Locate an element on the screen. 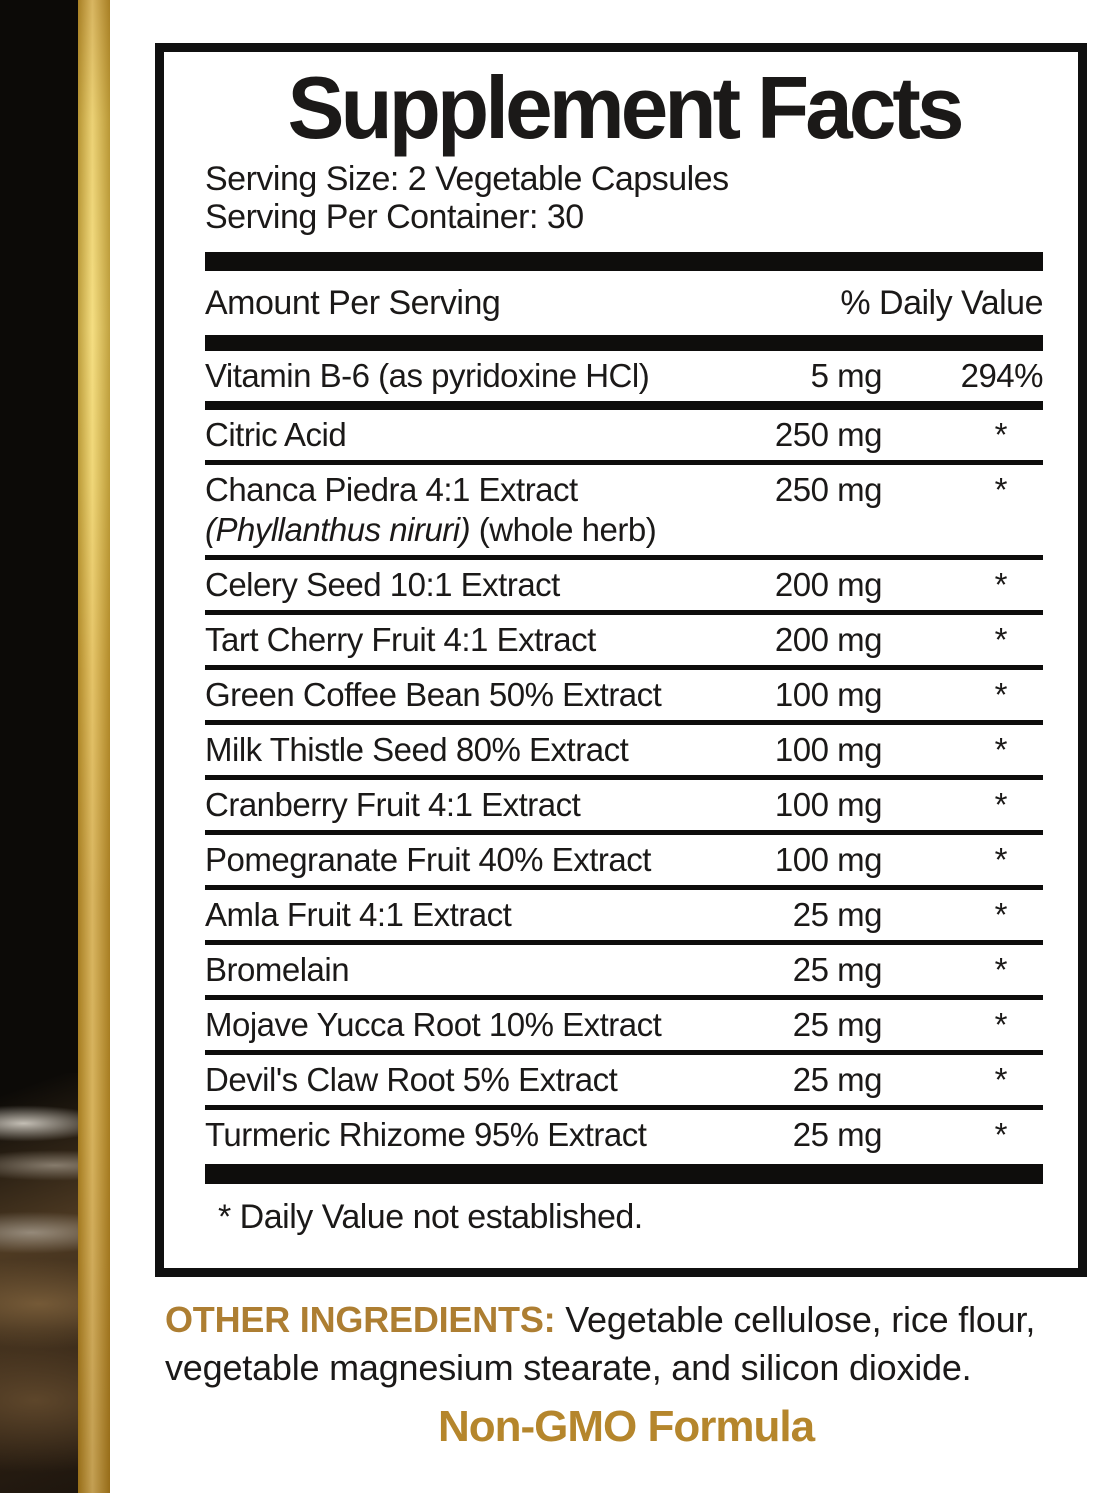  serving-per-container: Serving Per Container: 30 is located at coordinates (394, 216).